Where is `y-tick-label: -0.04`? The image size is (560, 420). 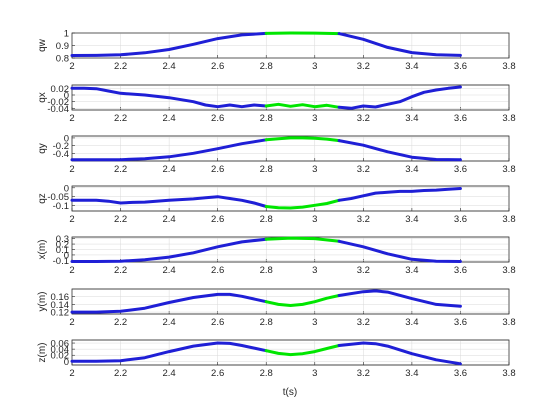 y-tick-label: -0.04 is located at coordinates (58, 109).